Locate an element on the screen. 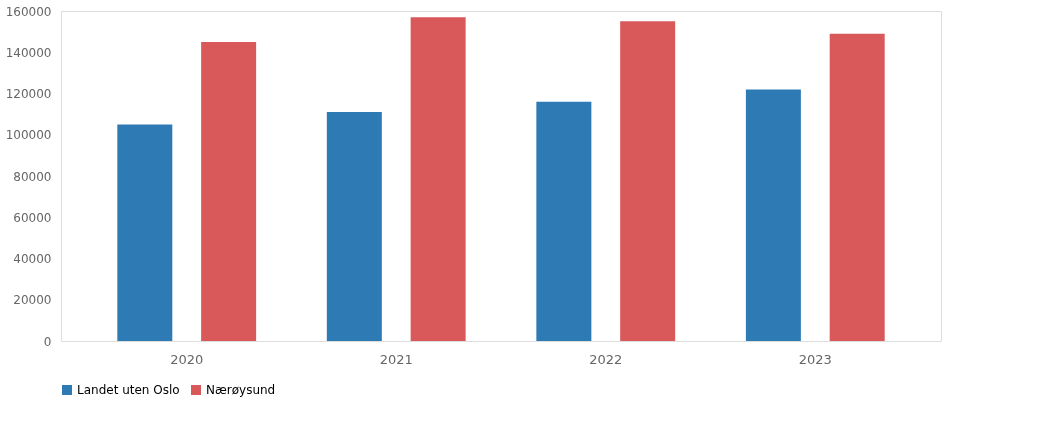 This screenshot has width=1049, height=435. legend-label: Nærøysund is located at coordinates (241, 390).